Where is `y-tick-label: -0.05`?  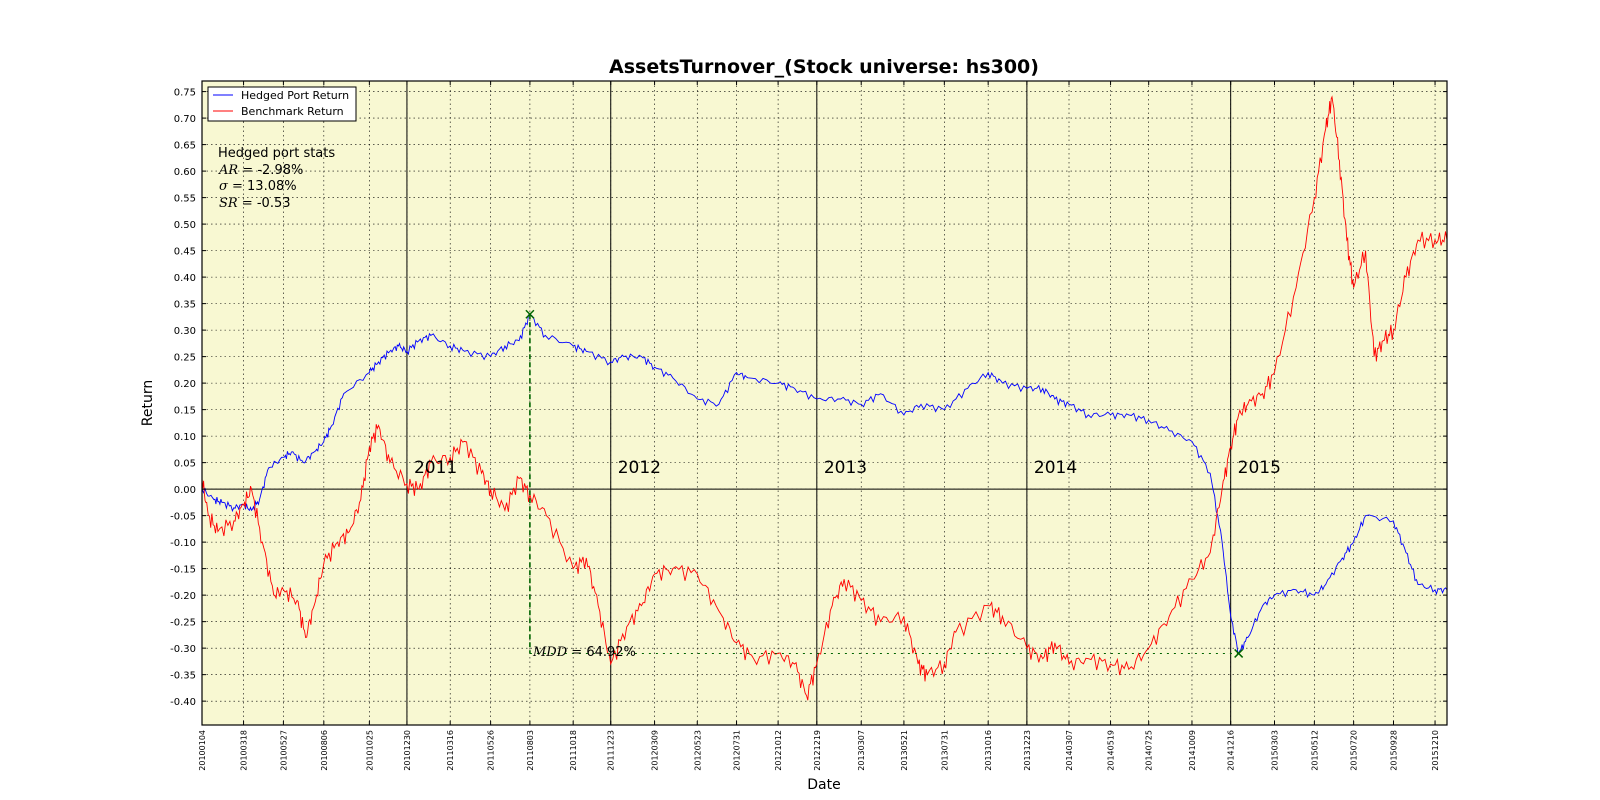
y-tick-label: -0.05 is located at coordinates (183, 517).